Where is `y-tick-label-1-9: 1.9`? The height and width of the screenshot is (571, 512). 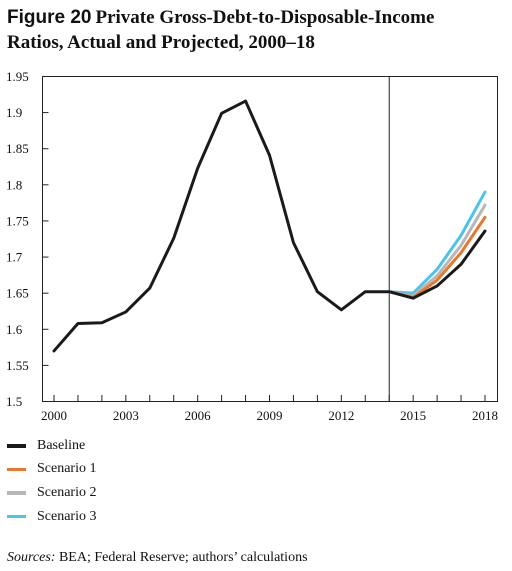 y-tick-label-1-9: 1.9 is located at coordinates (14, 112).